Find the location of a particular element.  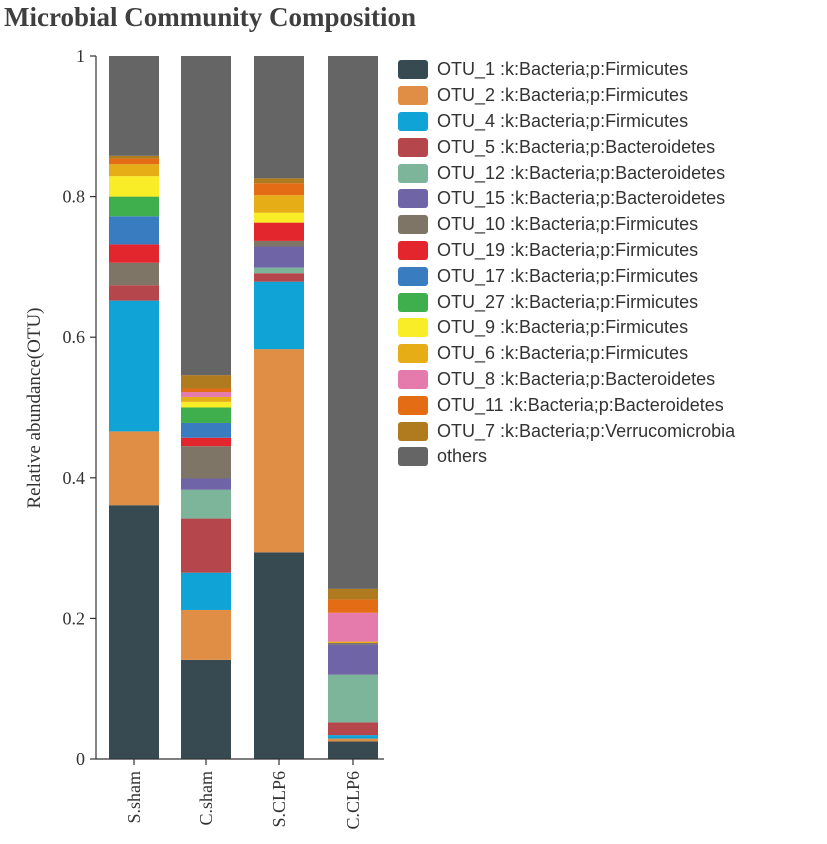

bar-segment-C.sham-OTU_10 is located at coordinates (206, 462).